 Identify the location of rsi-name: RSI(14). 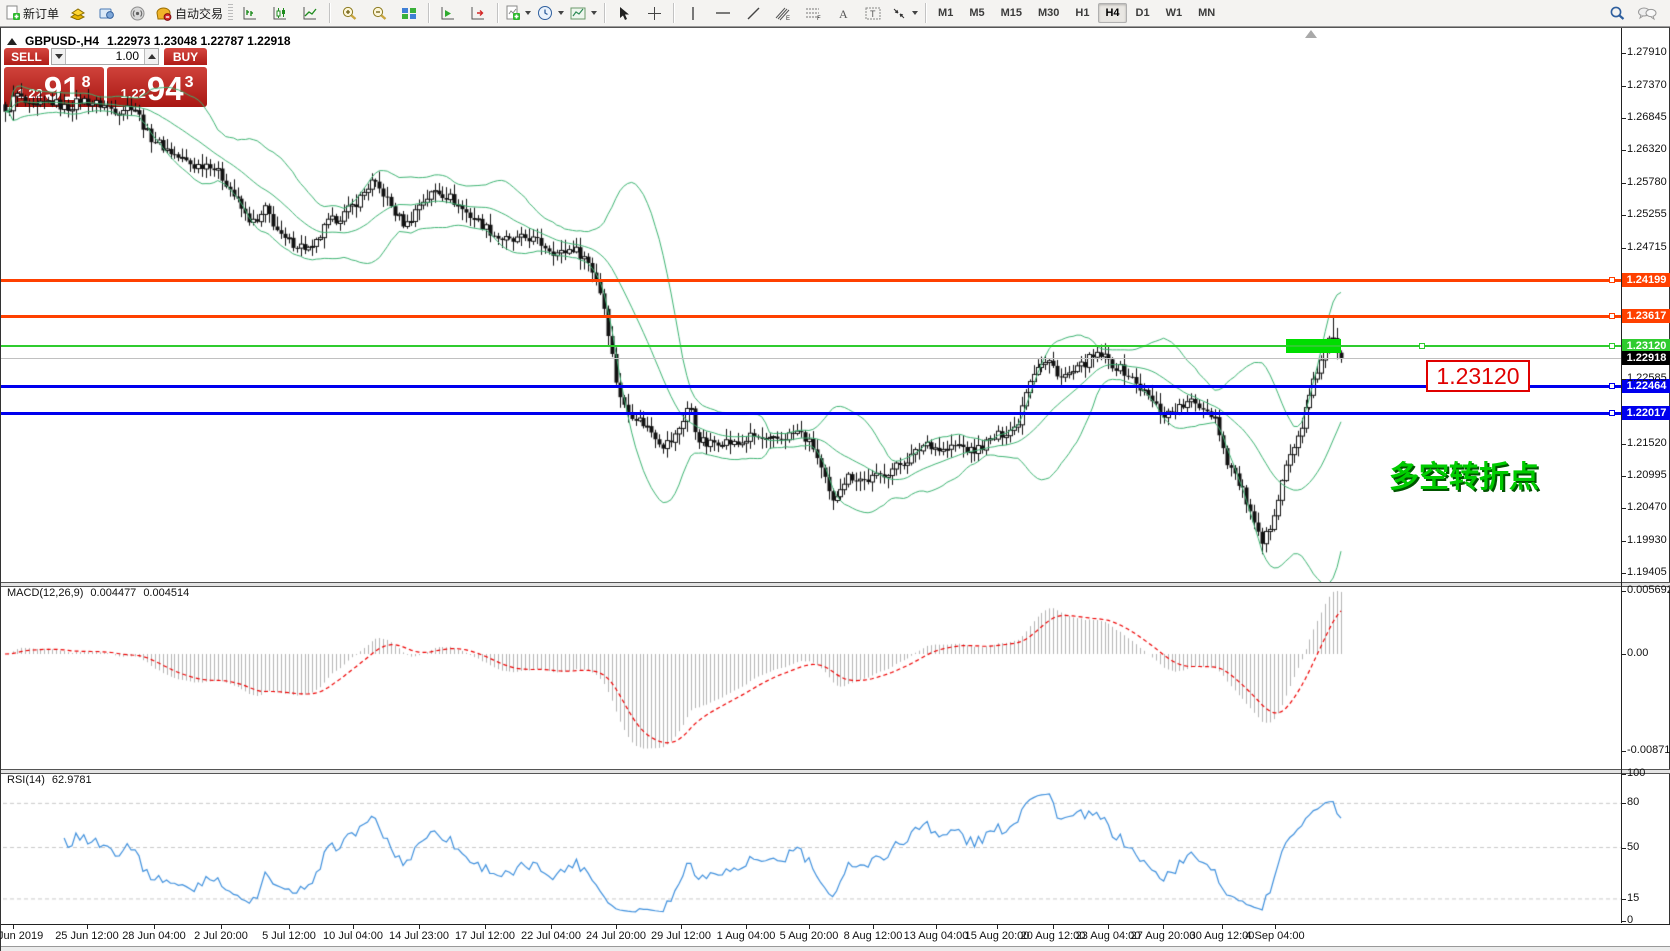
(26, 780).